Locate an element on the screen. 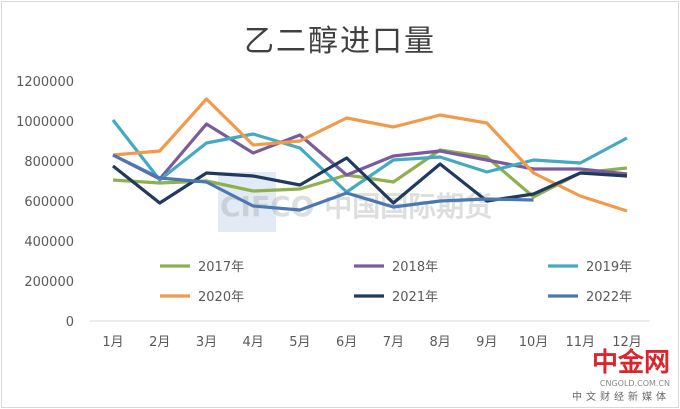  x-tick-label: 10月 is located at coordinates (534, 342).